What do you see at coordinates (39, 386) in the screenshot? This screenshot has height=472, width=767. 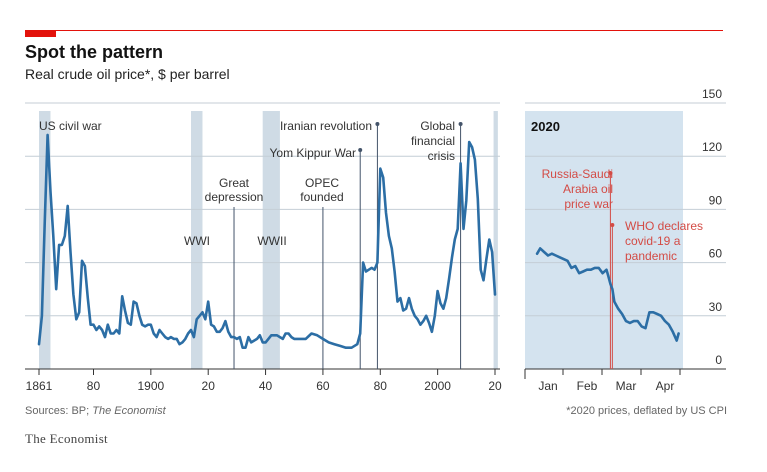 I see `x-tick-label: 1861` at bounding box center [39, 386].